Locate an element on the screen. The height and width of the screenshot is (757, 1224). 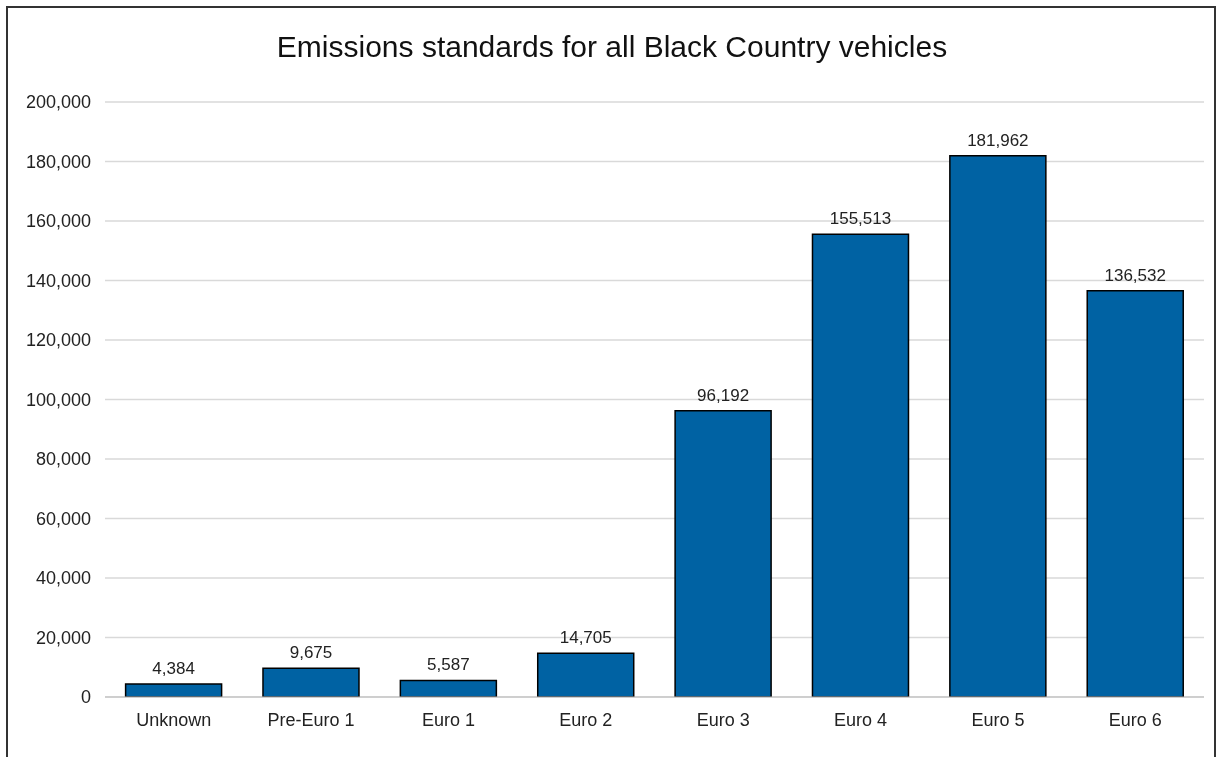
x-tick-label: Pre-Euro 1 is located at coordinates (311, 719).